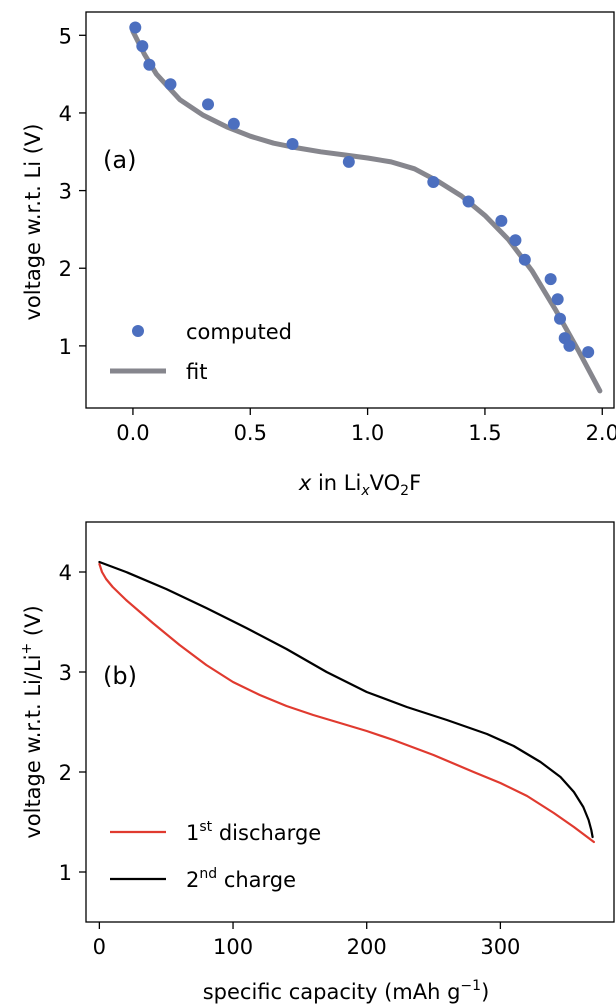 The width and height of the screenshot is (616, 1007). Describe the element at coordinates (138, 331) in the screenshot. I see `legend-marker-computed` at that location.